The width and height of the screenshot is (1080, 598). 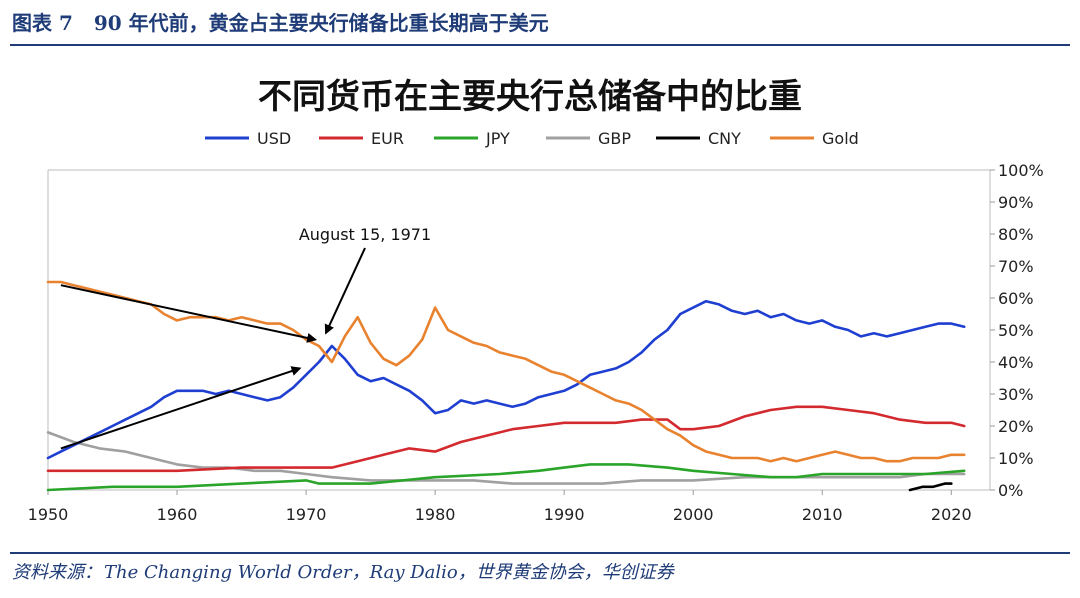 What do you see at coordinates (387, 138) in the screenshot?
I see `legend-label-eur: EUR` at bounding box center [387, 138].